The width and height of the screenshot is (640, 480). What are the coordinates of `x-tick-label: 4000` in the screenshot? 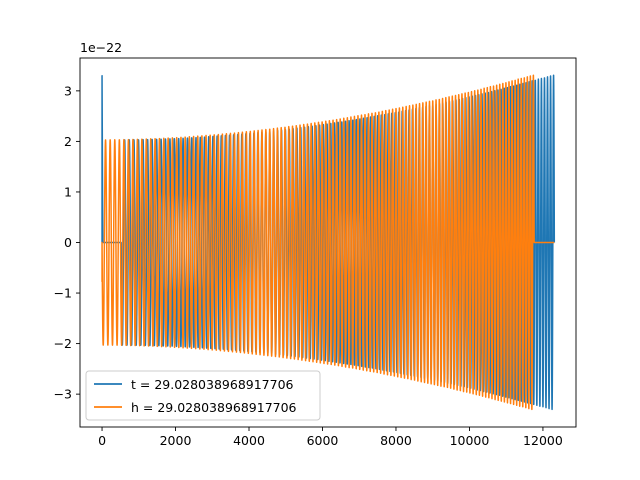 It's located at (249, 440).